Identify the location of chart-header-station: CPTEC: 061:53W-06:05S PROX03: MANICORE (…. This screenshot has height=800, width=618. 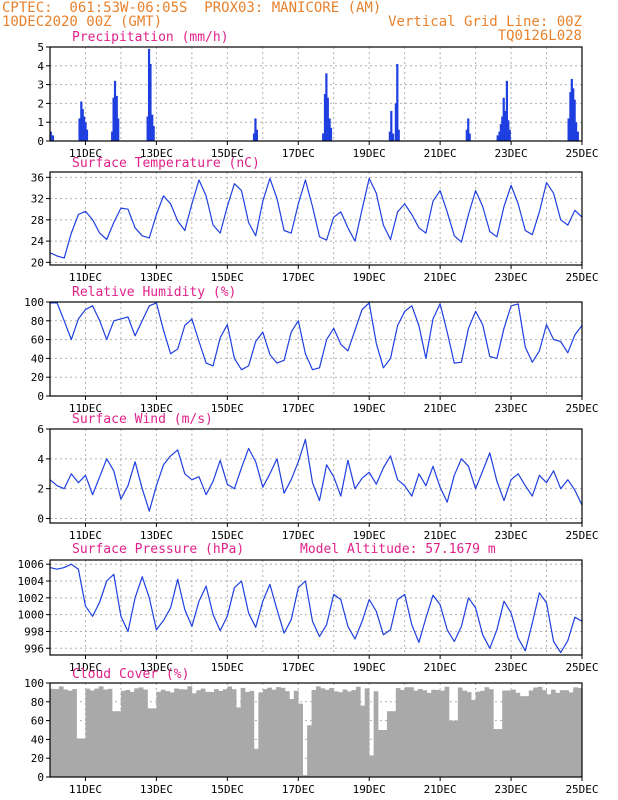
(192, 8).